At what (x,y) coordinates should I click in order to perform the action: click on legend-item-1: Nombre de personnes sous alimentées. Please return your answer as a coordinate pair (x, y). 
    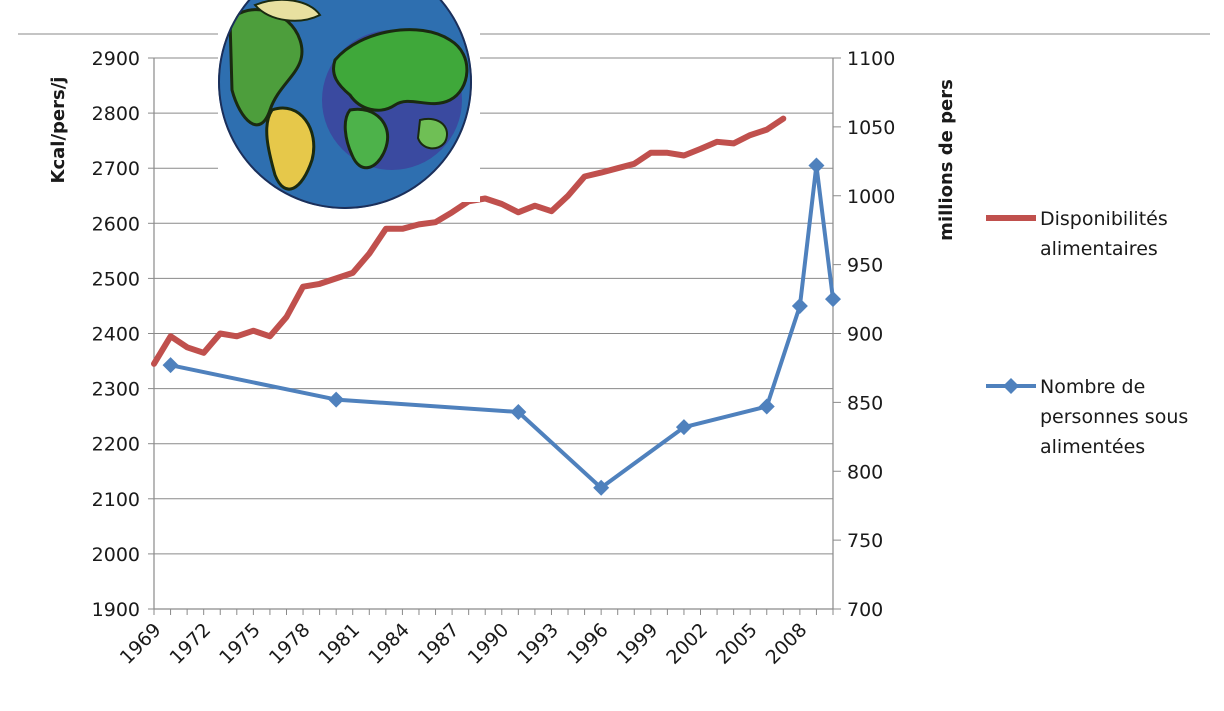
    Looking at the image, I should click on (1087, 417).